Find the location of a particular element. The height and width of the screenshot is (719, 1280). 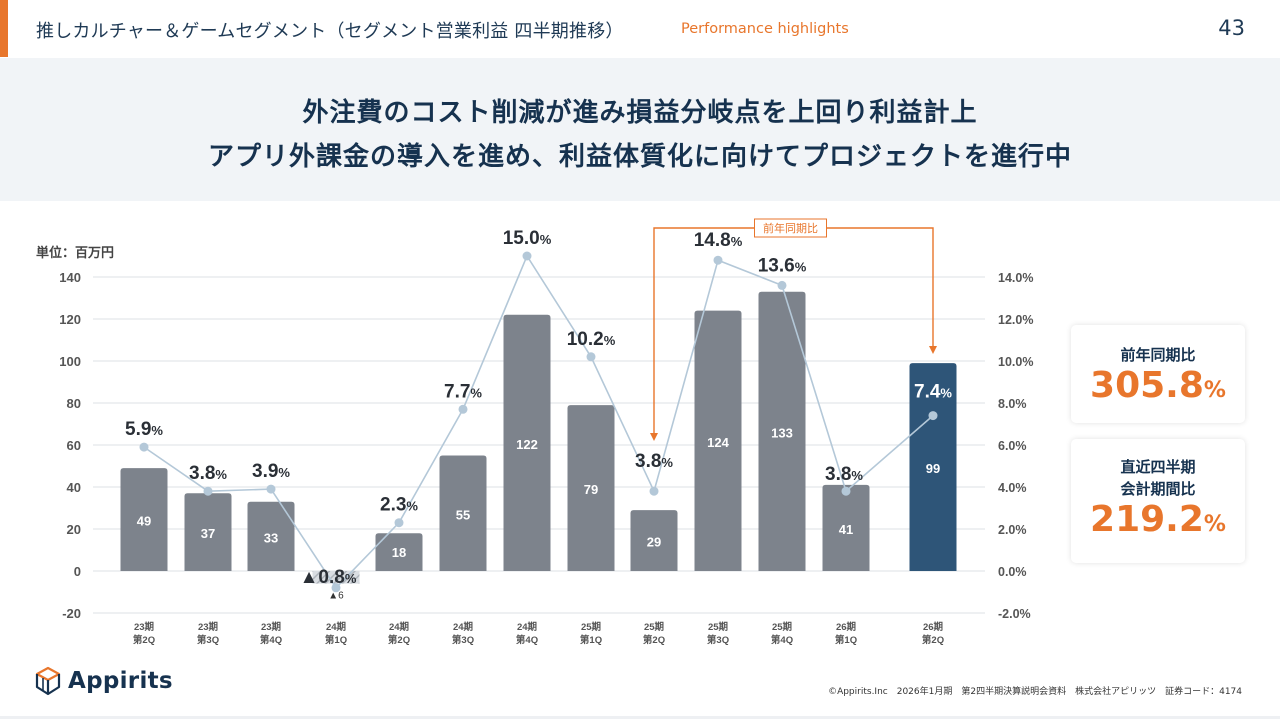

bar-value-label: ▲6 is located at coordinates (336, 596).